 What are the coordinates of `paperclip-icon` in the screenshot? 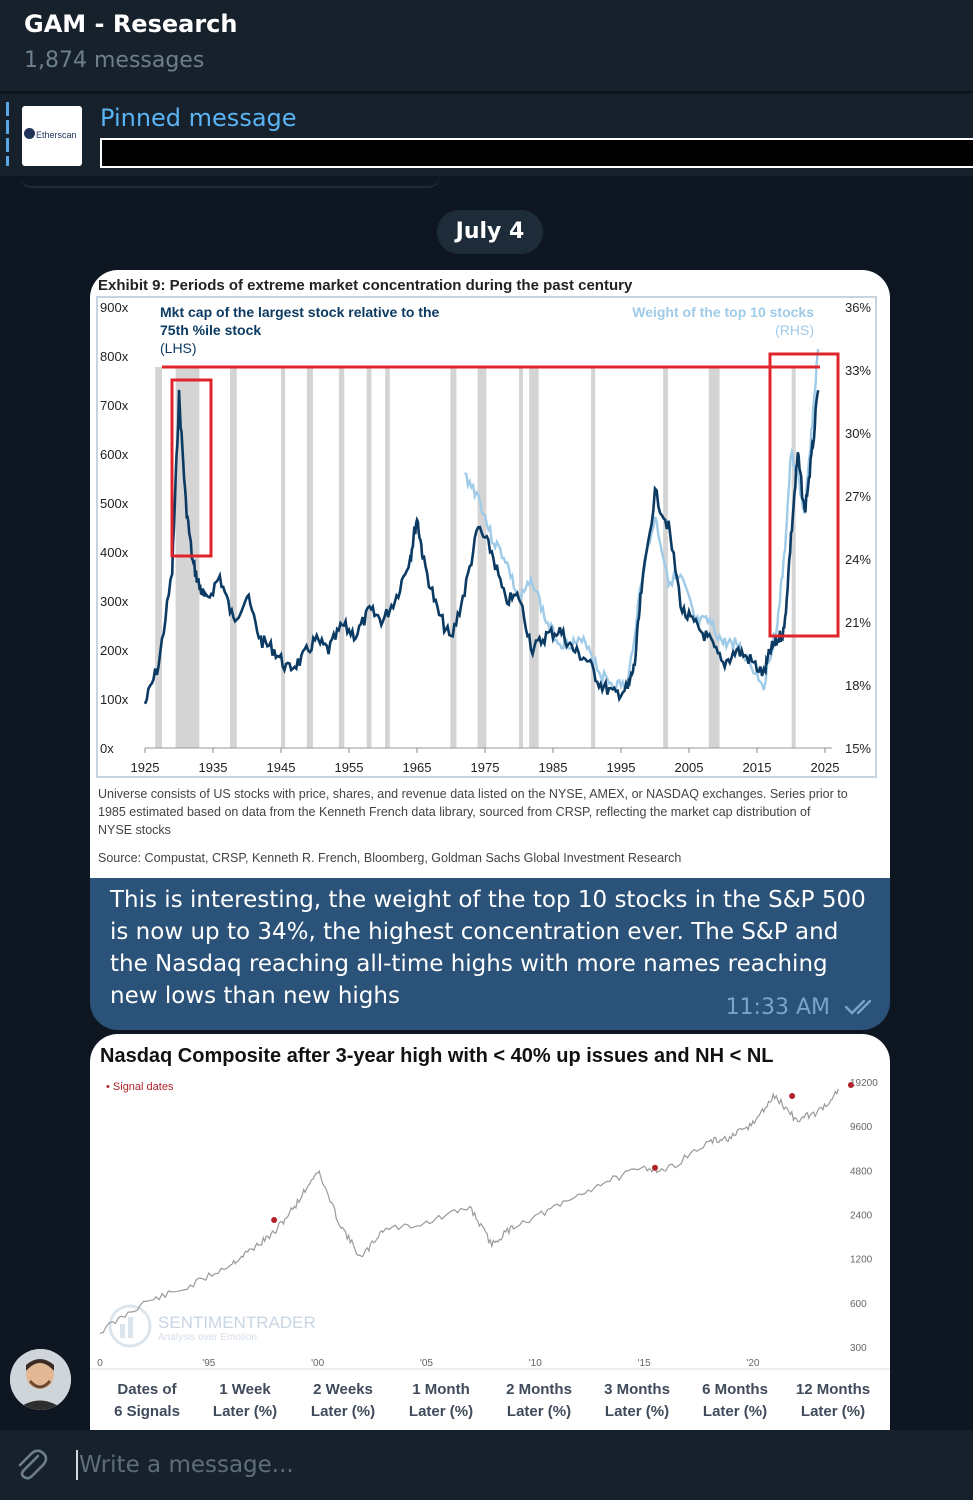 It's located at (30, 1465).